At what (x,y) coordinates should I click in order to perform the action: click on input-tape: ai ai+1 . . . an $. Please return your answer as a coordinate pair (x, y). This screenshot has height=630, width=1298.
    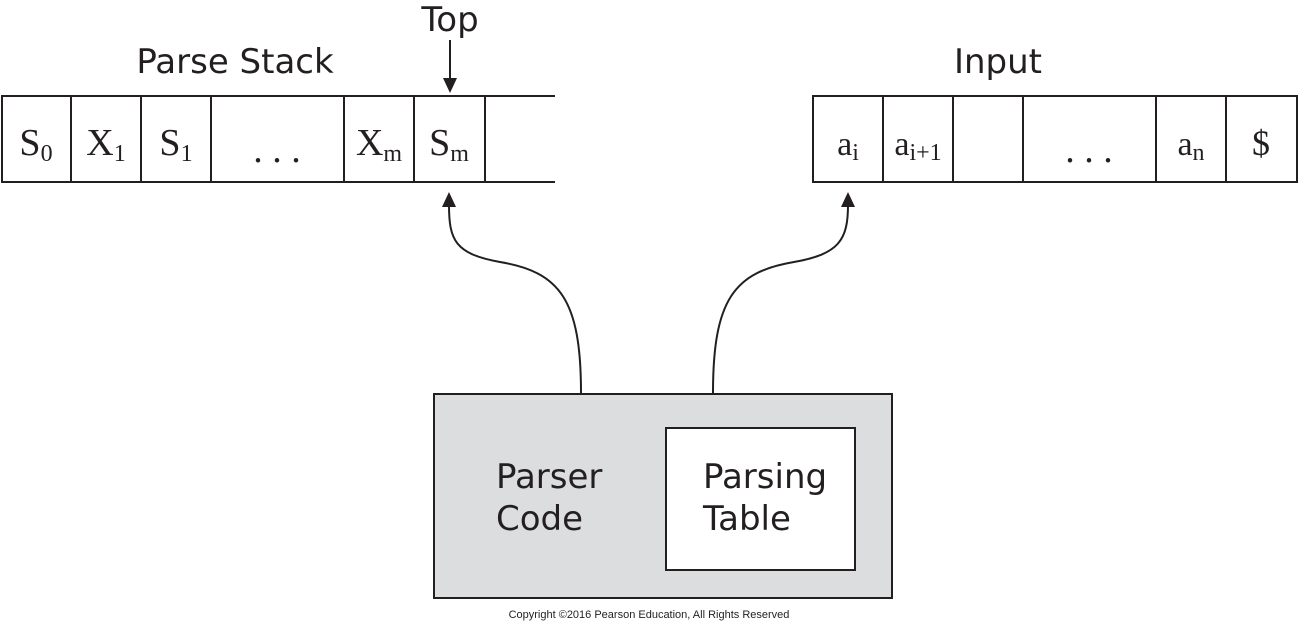
    Looking at the image, I should click on (1055, 139).